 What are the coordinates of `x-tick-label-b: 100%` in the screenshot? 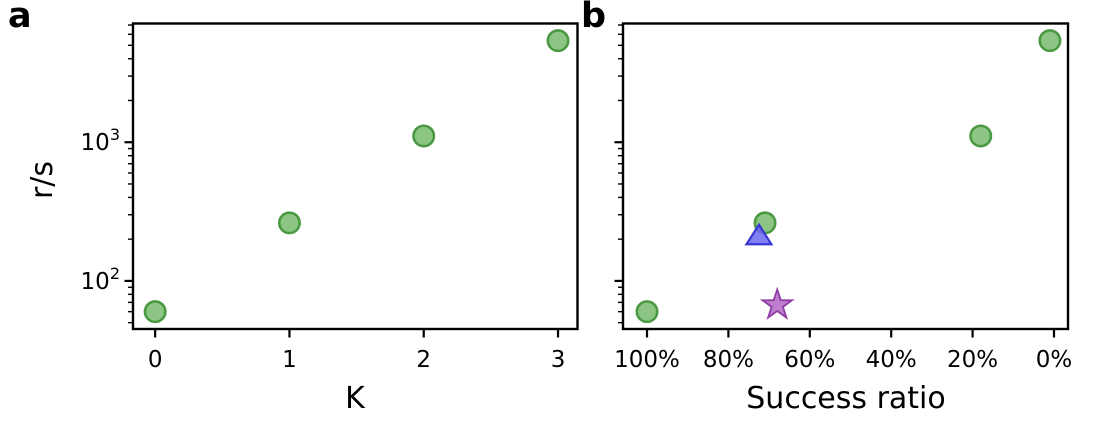 It's located at (647, 360).